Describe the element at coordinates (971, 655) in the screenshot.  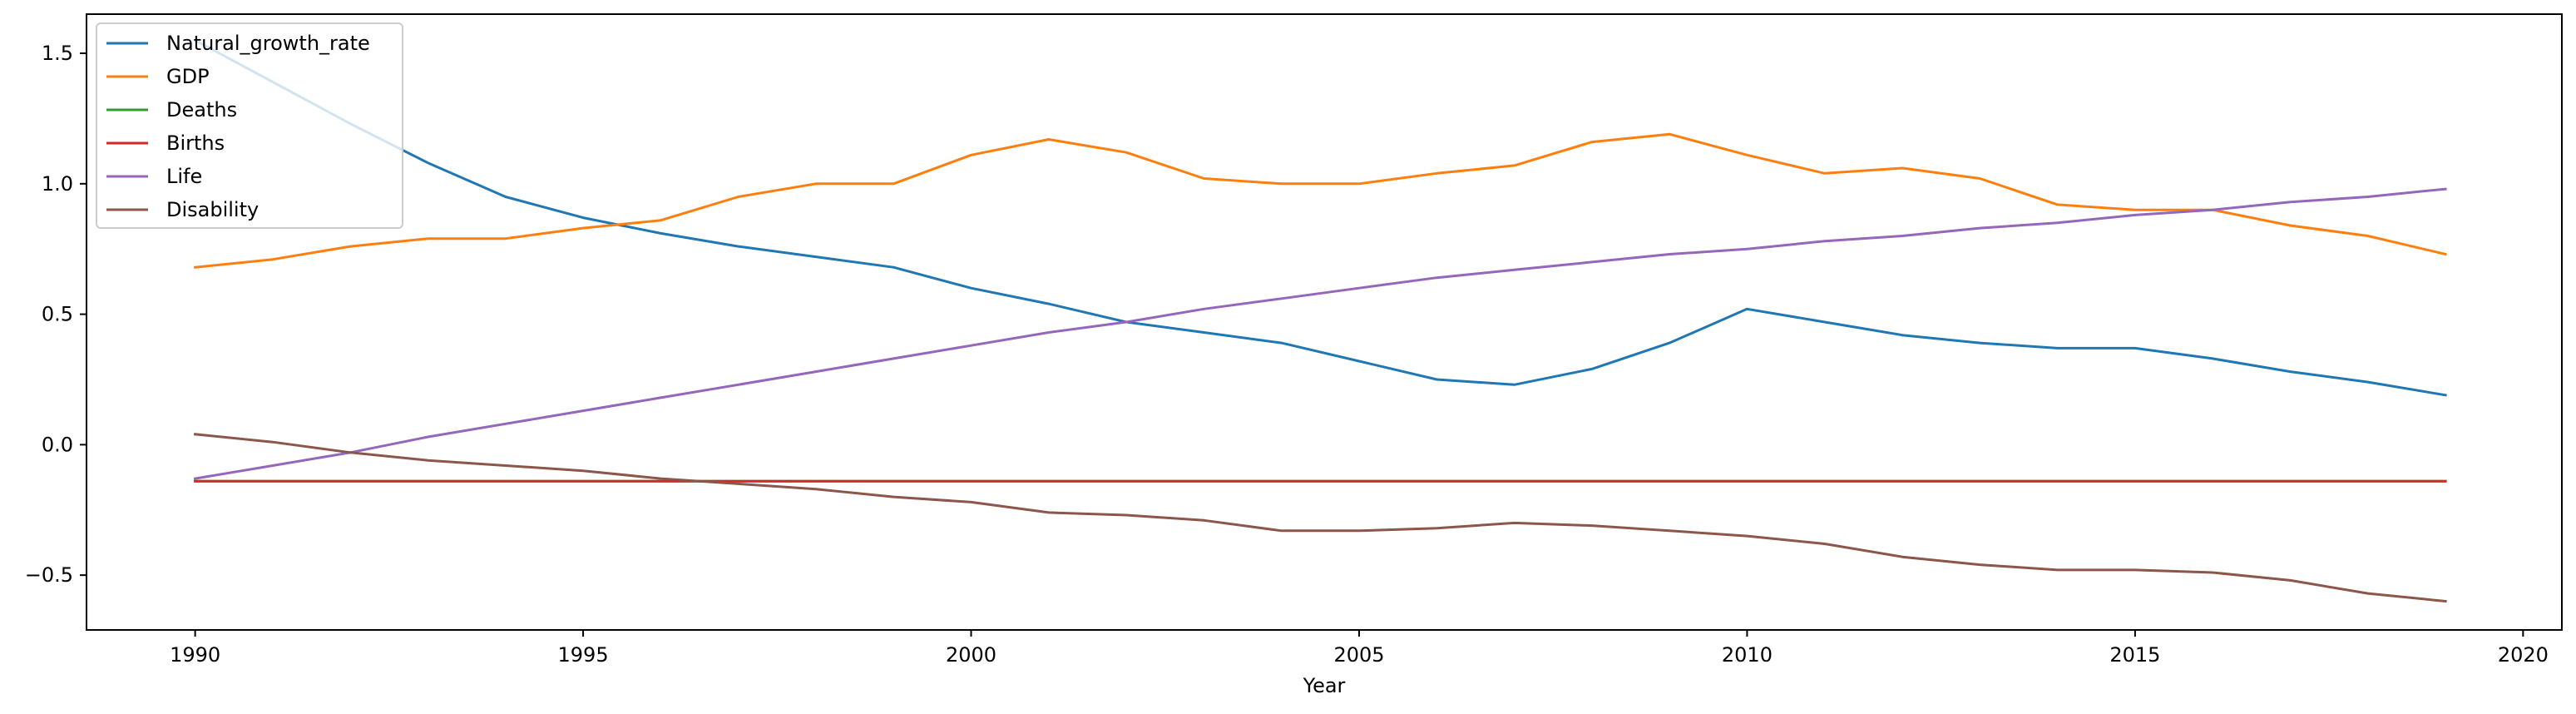
I see `x-tick-label: 2000` at that location.